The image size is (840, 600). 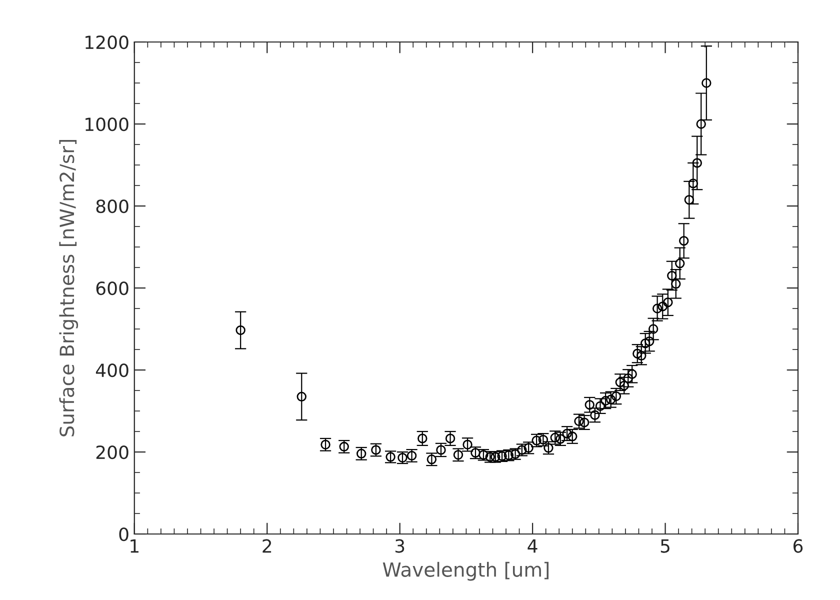 What do you see at coordinates (665, 546) in the screenshot?
I see `x-tick-label: 5` at bounding box center [665, 546].